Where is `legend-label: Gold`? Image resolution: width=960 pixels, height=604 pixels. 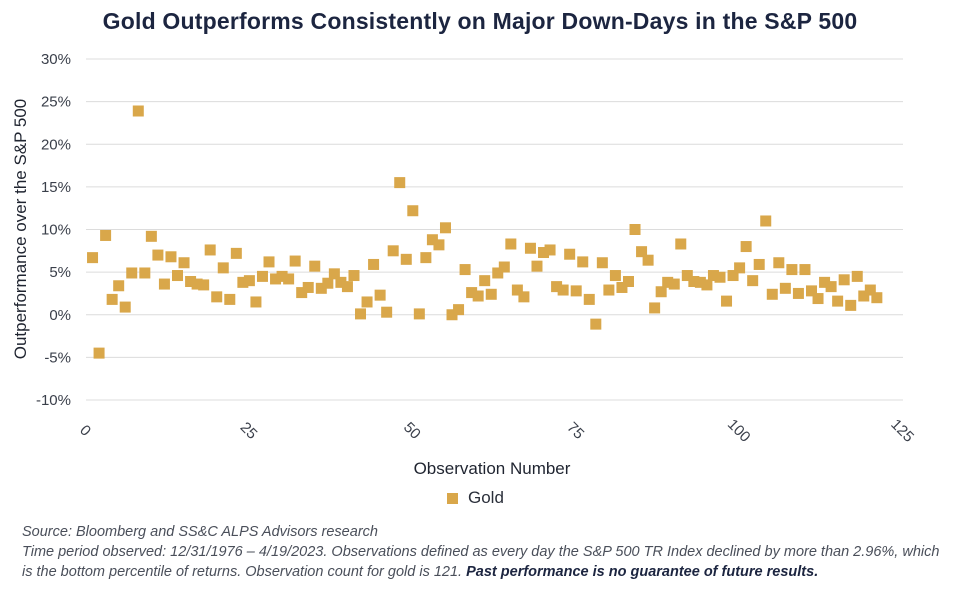
legend-label: Gold is located at coordinates (486, 497).